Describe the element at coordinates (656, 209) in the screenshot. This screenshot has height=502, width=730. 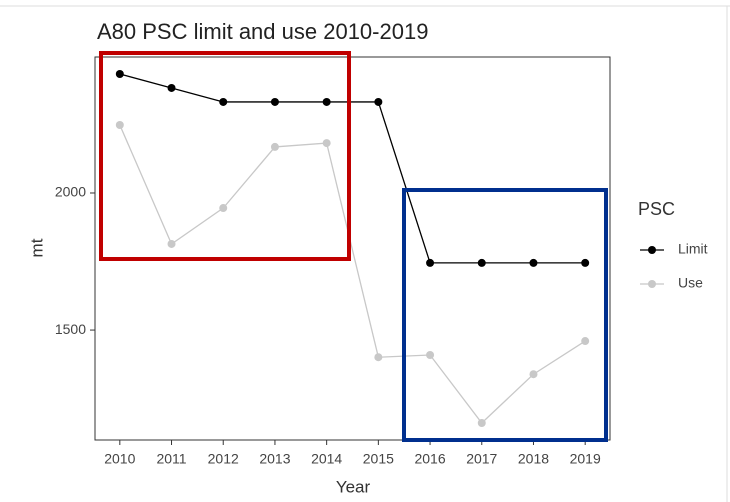
I see `legend-title: PSC` at that location.